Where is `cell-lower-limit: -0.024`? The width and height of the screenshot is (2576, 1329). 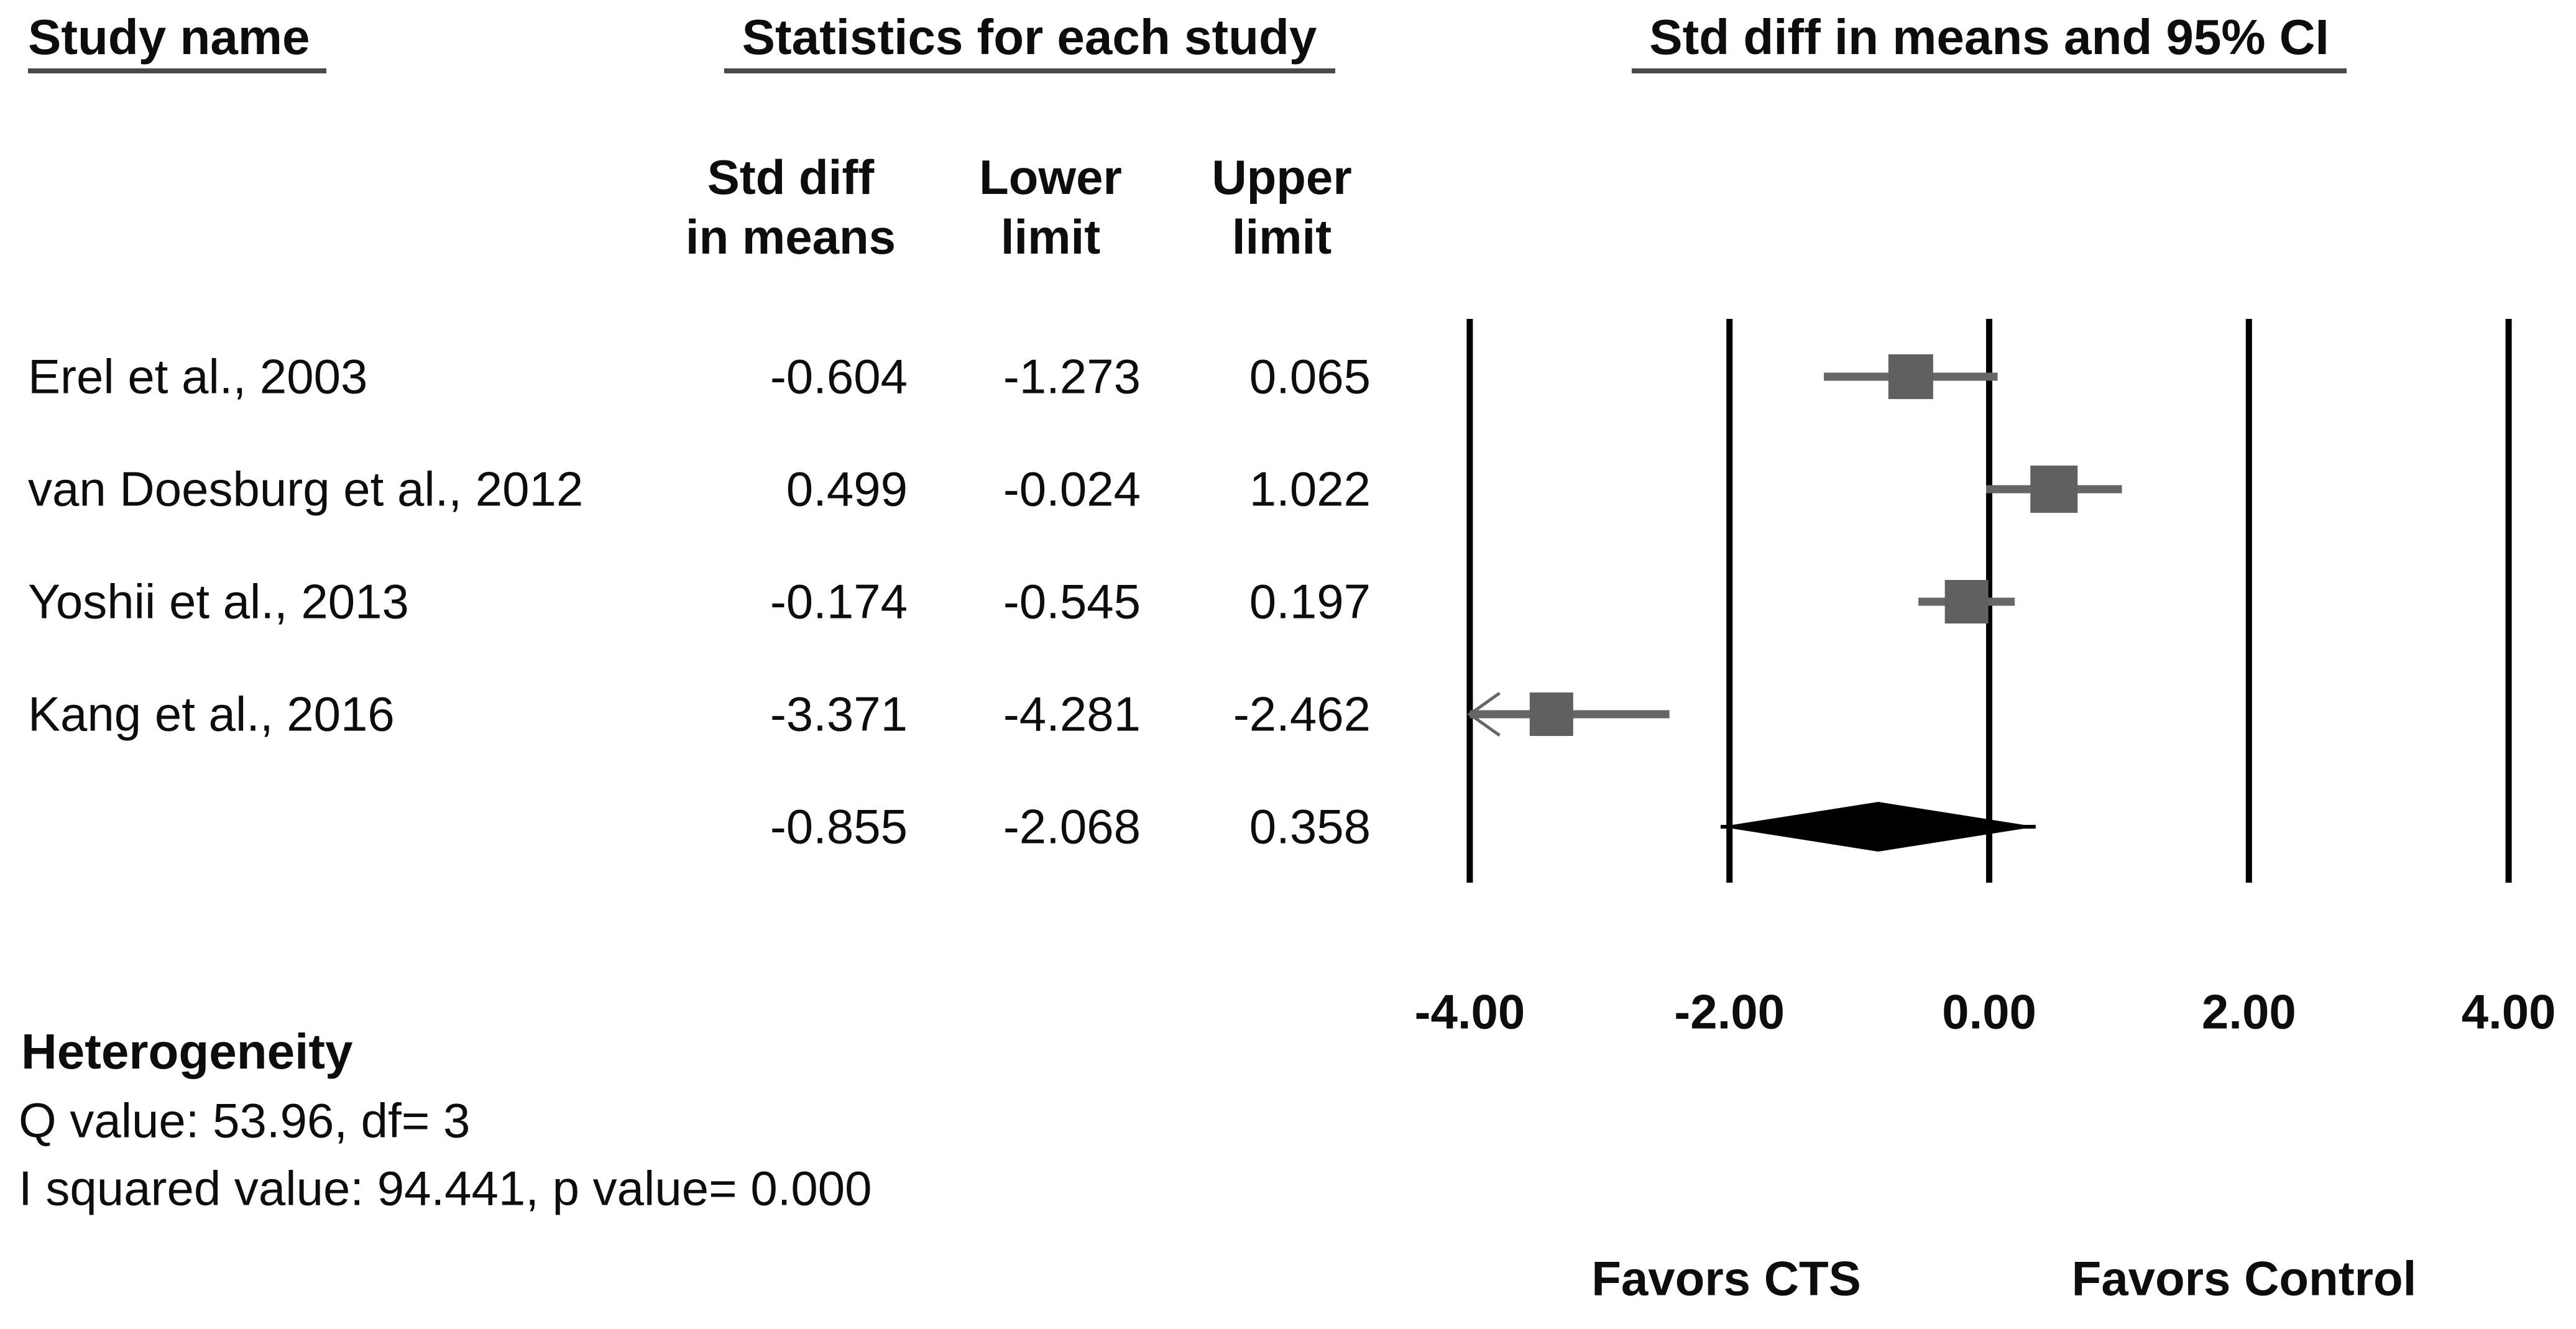 cell-lower-limit: -0.024 is located at coordinates (1072, 489).